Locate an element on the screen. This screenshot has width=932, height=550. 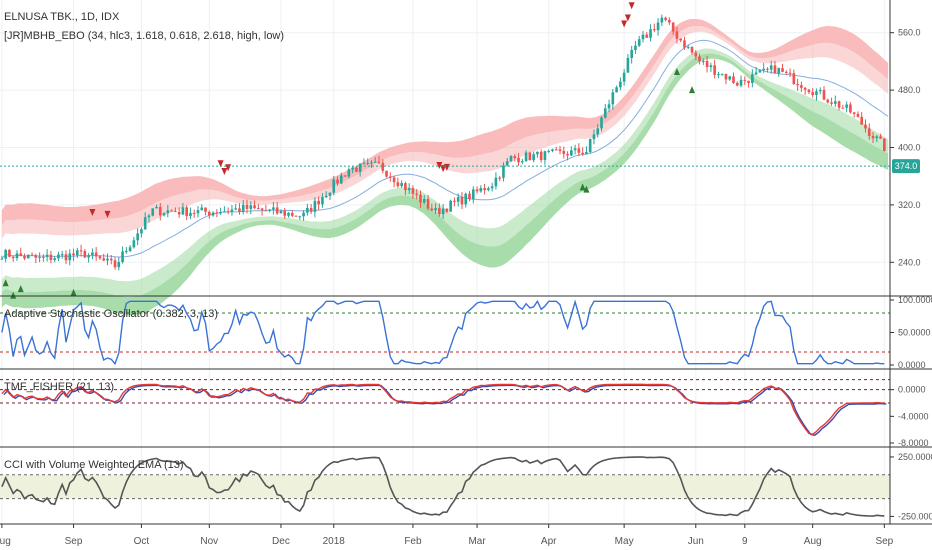
stochastic-pane is located at coordinates (445, 332).